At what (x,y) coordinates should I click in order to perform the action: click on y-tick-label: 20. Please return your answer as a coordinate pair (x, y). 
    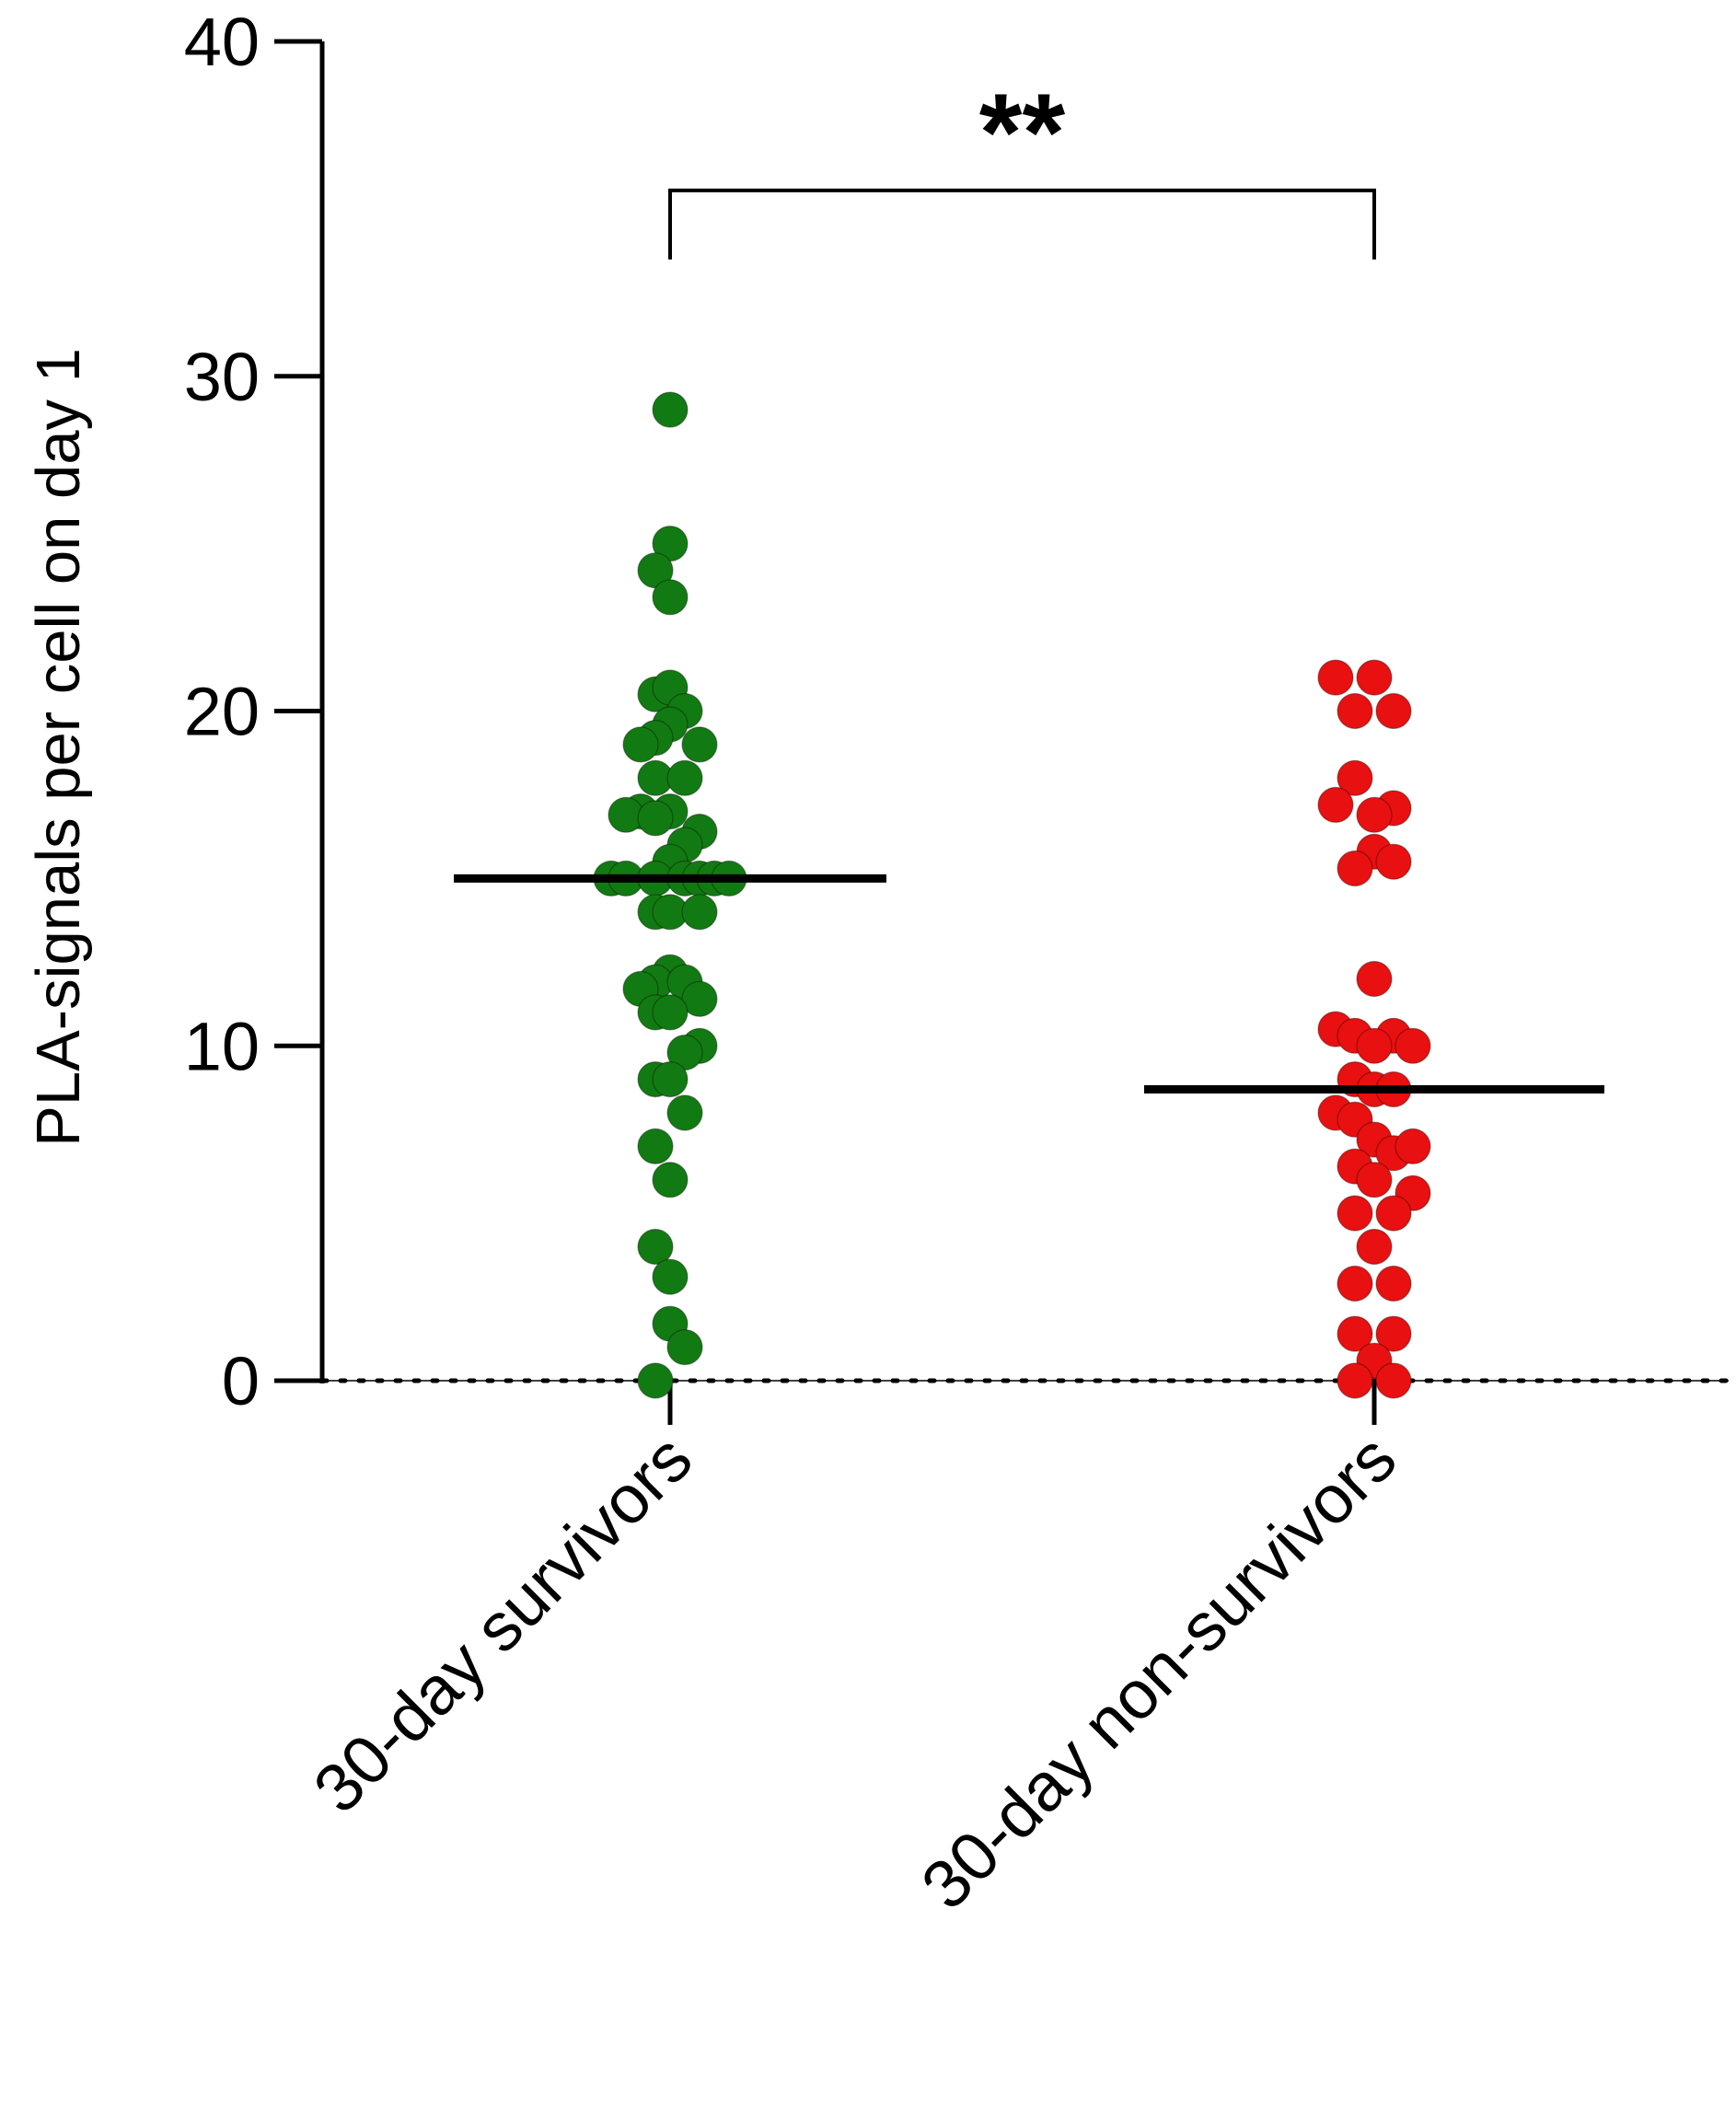
    Looking at the image, I should click on (222, 712).